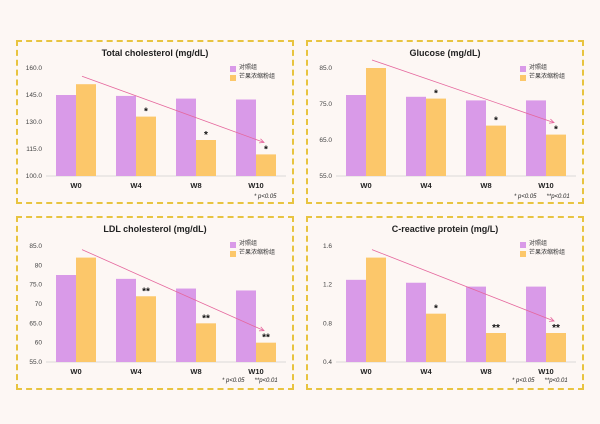 This screenshot has width=600, height=424. What do you see at coordinates (34, 95) in the screenshot?
I see `y-tick-label: 145.0` at bounding box center [34, 95].